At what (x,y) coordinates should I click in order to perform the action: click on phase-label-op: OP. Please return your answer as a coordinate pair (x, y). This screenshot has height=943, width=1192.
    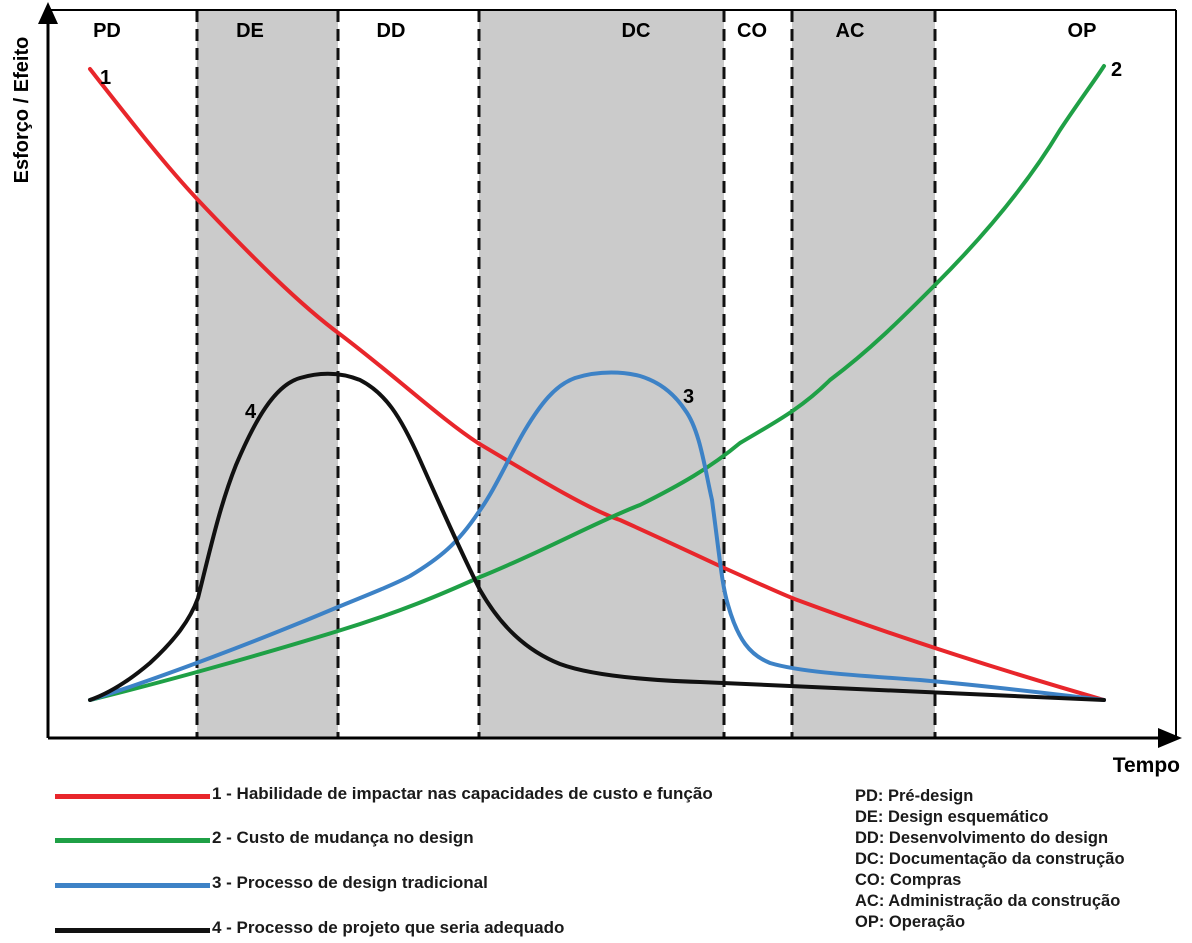
    Looking at the image, I should click on (1082, 31).